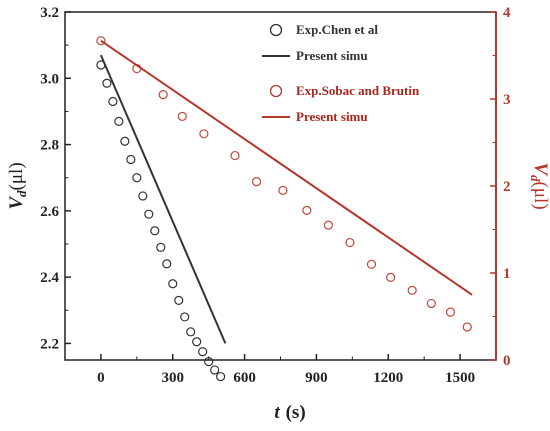 Image resolution: width=550 pixels, height=431 pixels. I want to click on x-tick-label: 900, so click(316, 378).